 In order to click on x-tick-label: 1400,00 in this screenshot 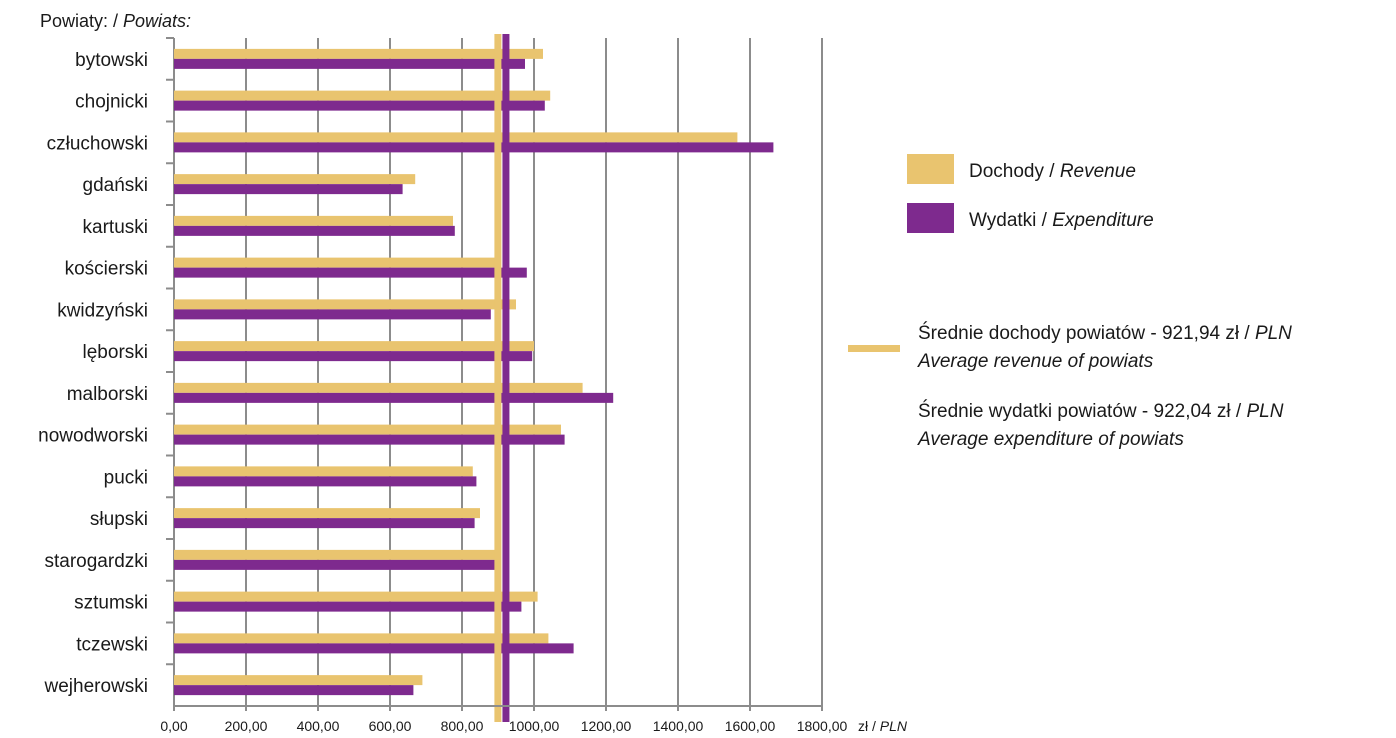, I will do `click(678, 726)`.